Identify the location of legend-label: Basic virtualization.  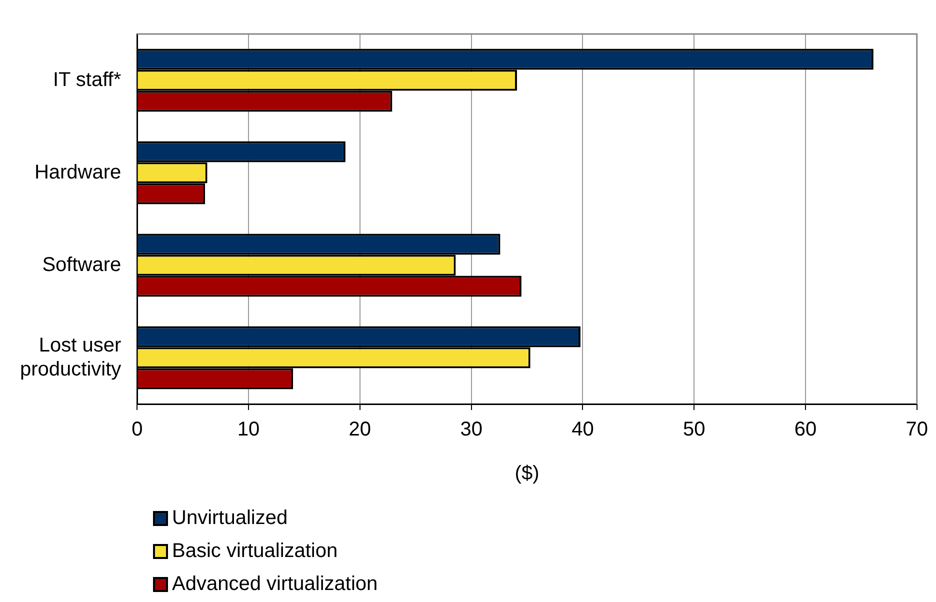
(255, 551).